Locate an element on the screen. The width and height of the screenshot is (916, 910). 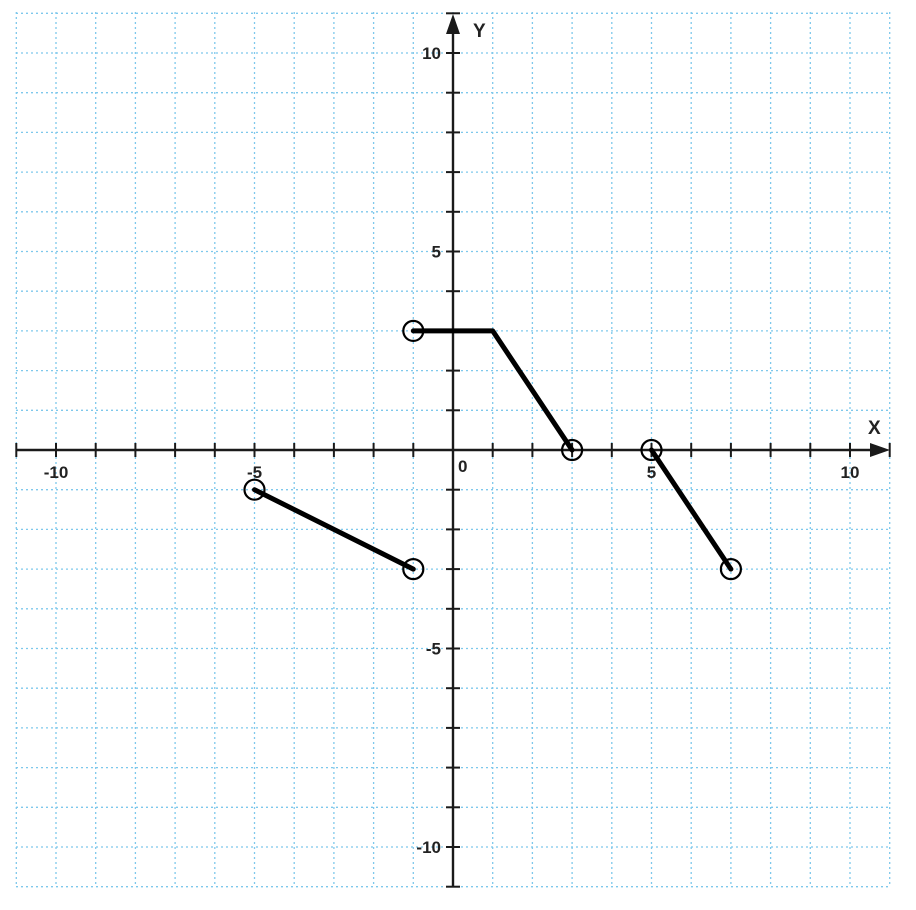
y-tick-label: -10 is located at coordinates (428, 847).